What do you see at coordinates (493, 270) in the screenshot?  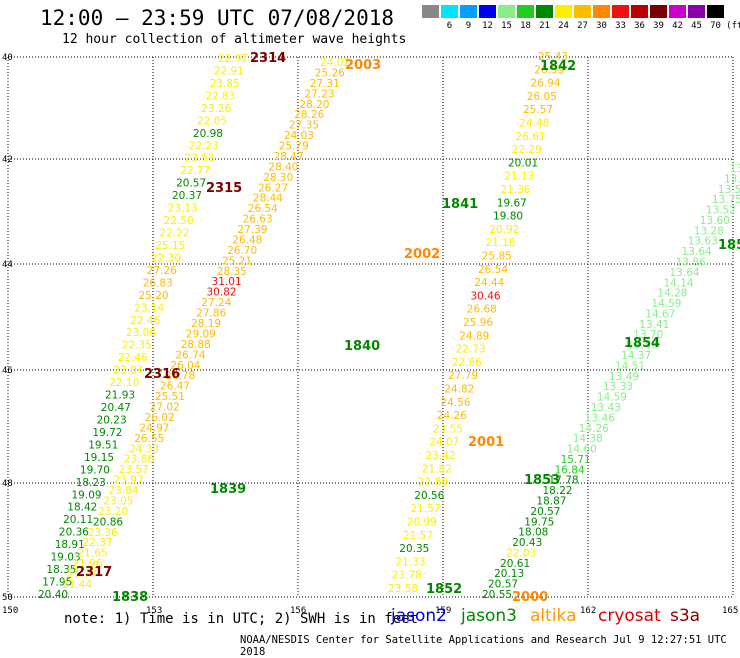 I see `wave-height-value: 26.54` at bounding box center [493, 270].